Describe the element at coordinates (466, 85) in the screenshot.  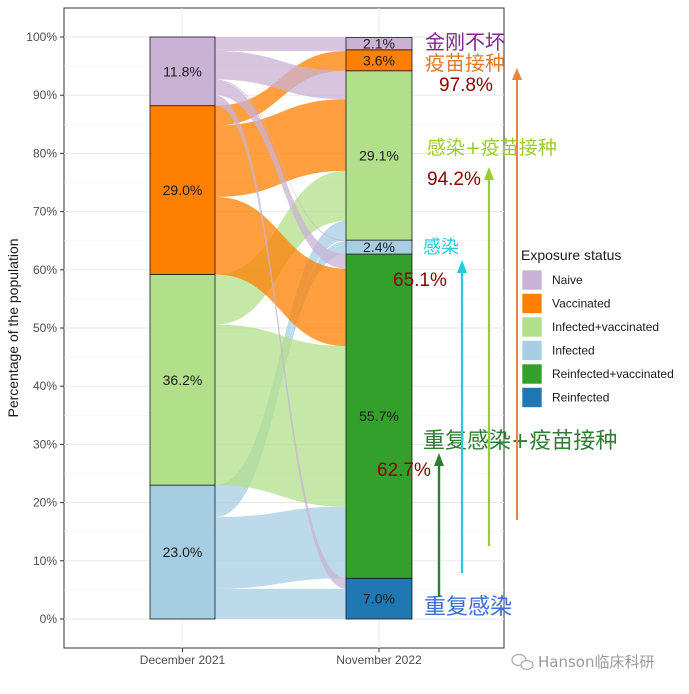
I see `annotation-vaccinated-pct: 97.8%` at that location.